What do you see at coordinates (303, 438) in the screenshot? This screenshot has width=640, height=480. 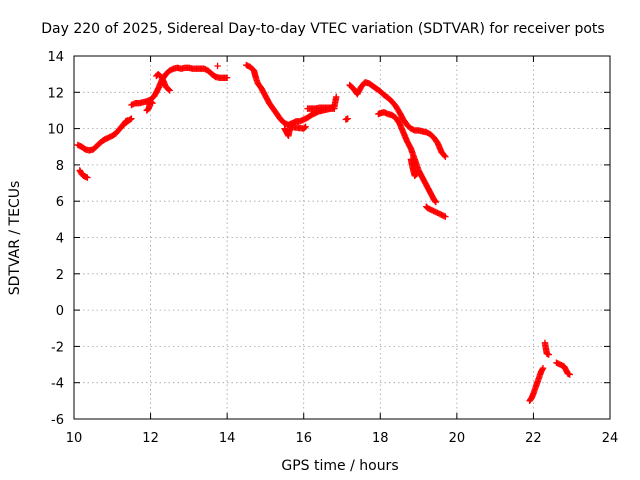 I see `x-tick-label: 16` at bounding box center [303, 438].